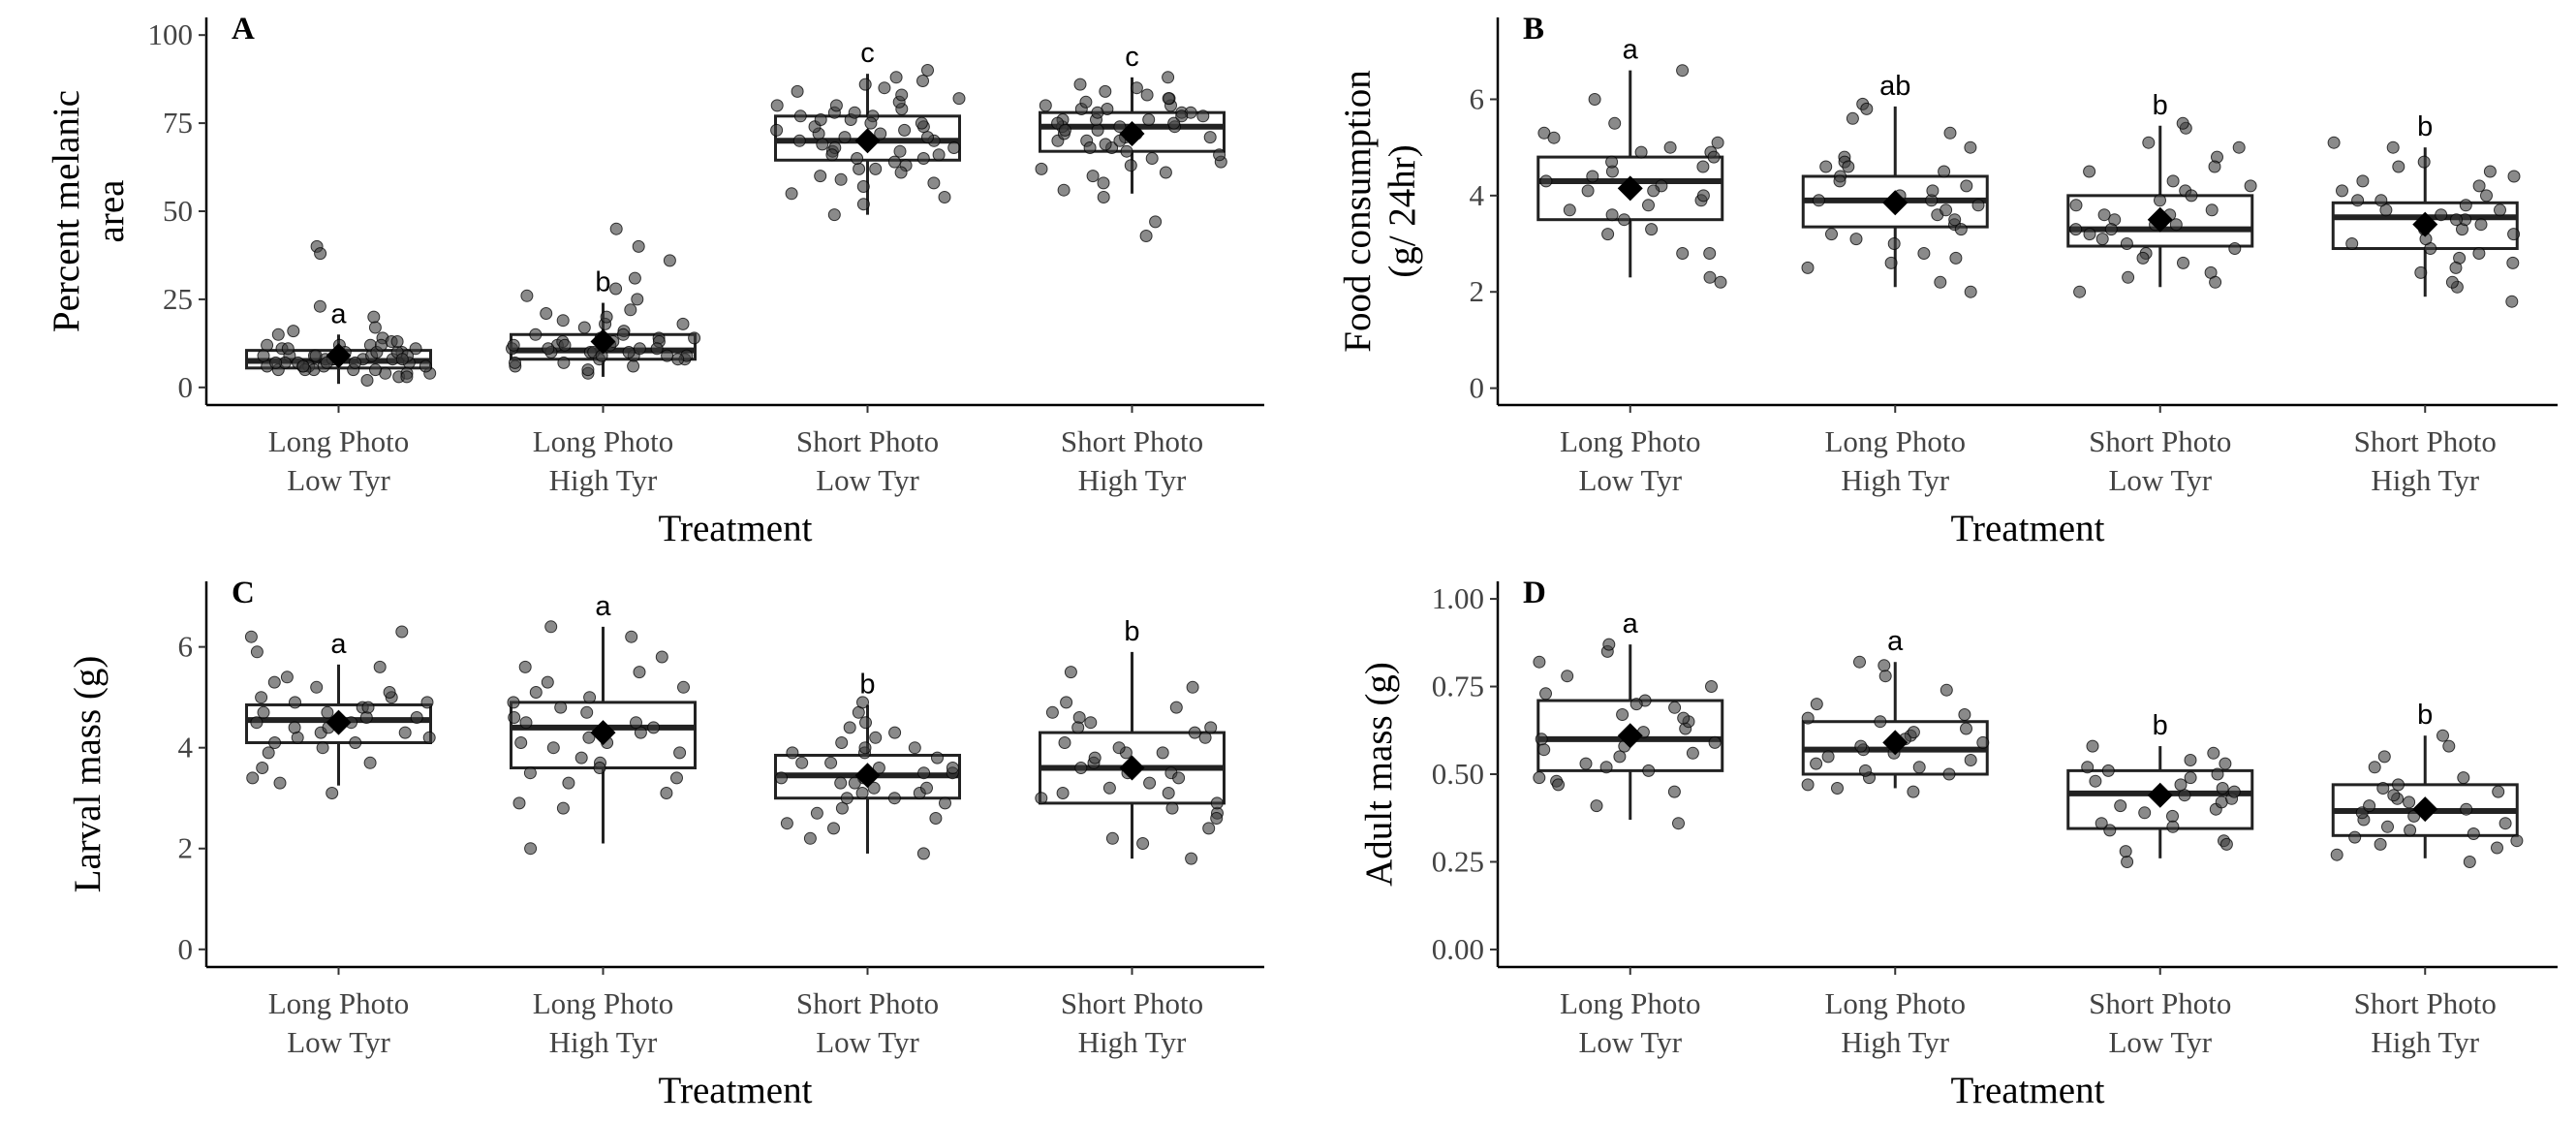 The image size is (2576, 1123). I want to click on box-2: a, so click(1895, 712).